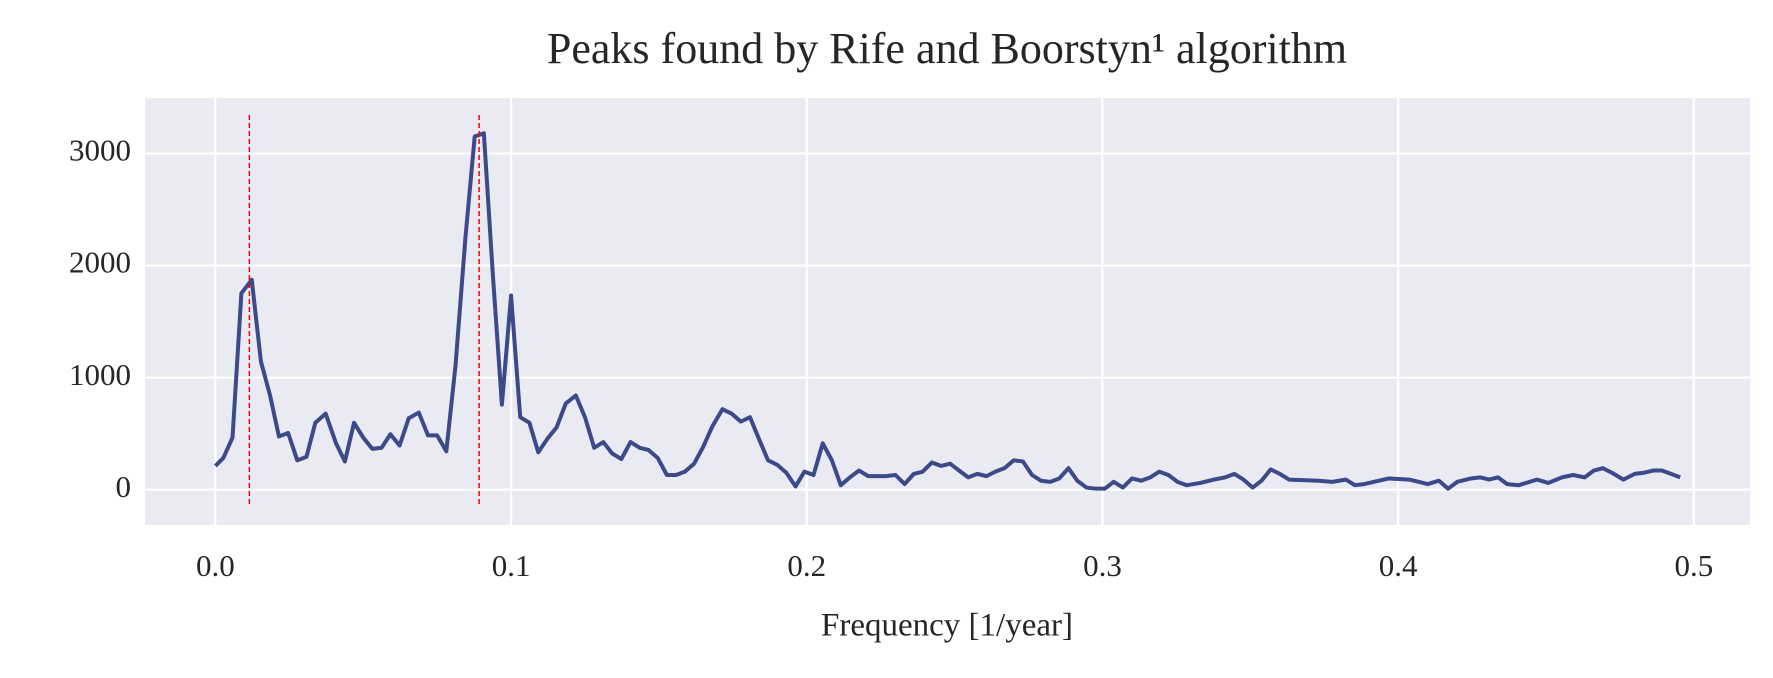  I want to click on x-tick-label: 0.0, so click(215, 565).